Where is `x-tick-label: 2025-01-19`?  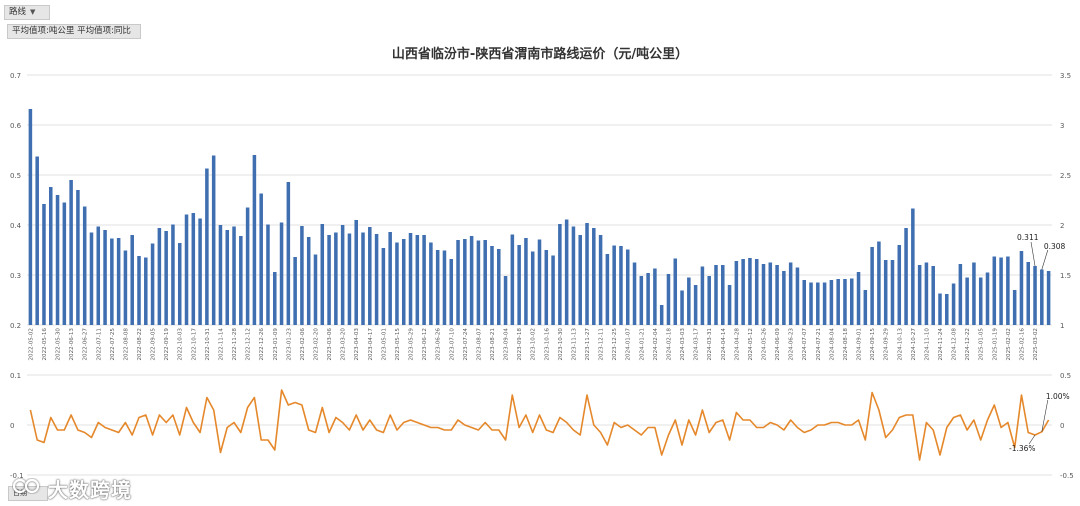 x-tick-label: 2025-01-19 is located at coordinates (995, 344).